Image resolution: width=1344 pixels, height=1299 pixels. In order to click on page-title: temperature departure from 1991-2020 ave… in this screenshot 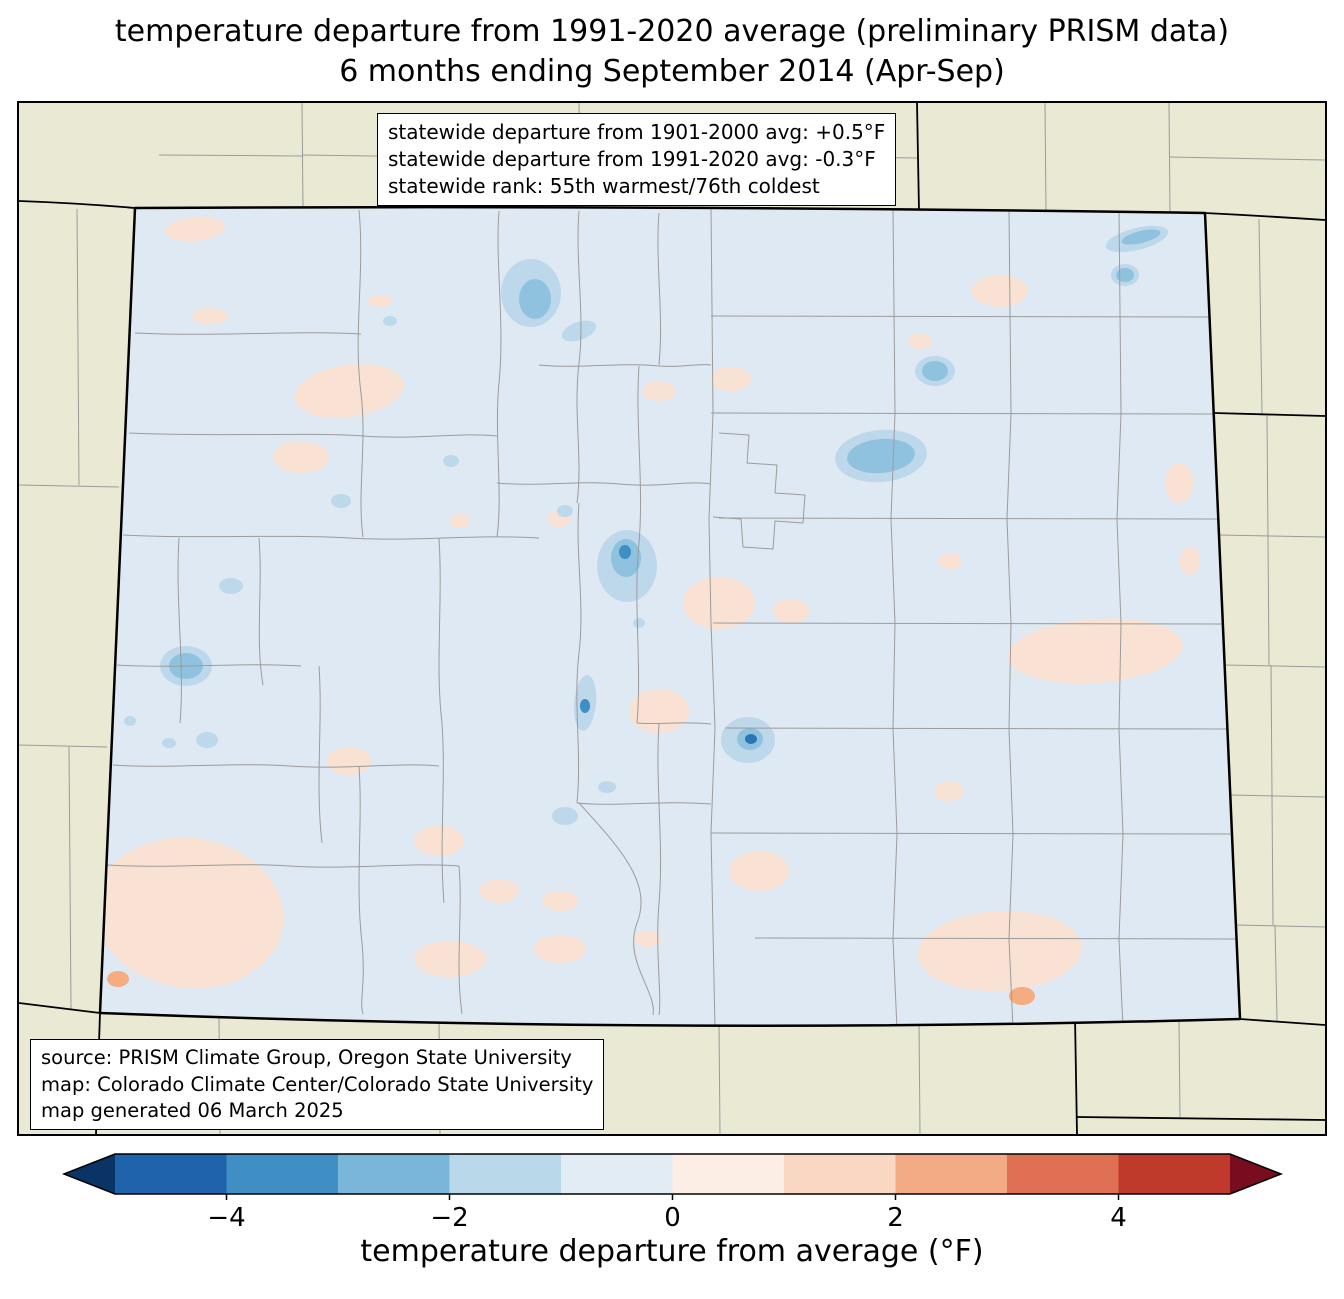, I will do `click(672, 45)`.